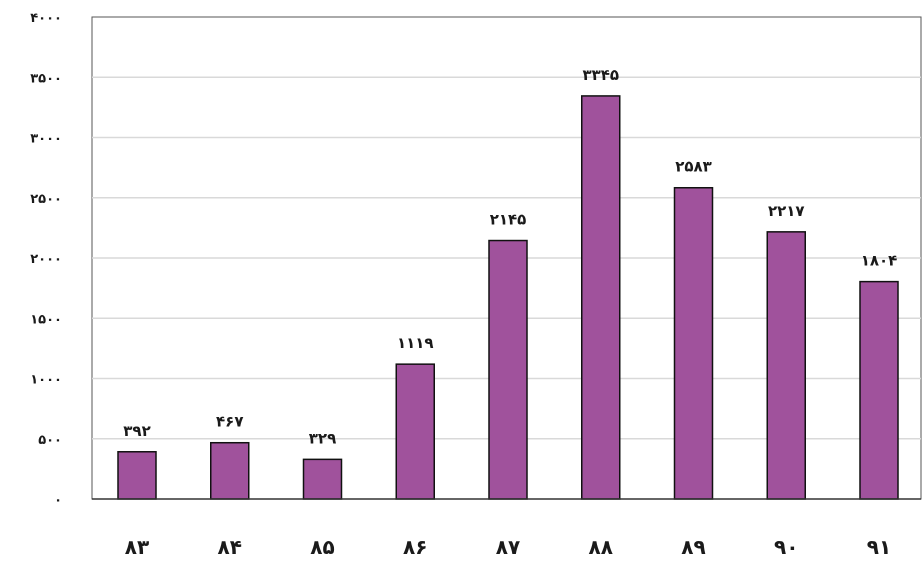 This screenshot has height=561, width=922. Describe the element at coordinates (50, 440) in the screenshot. I see `y-tick-label: ۵۰۰` at that location.